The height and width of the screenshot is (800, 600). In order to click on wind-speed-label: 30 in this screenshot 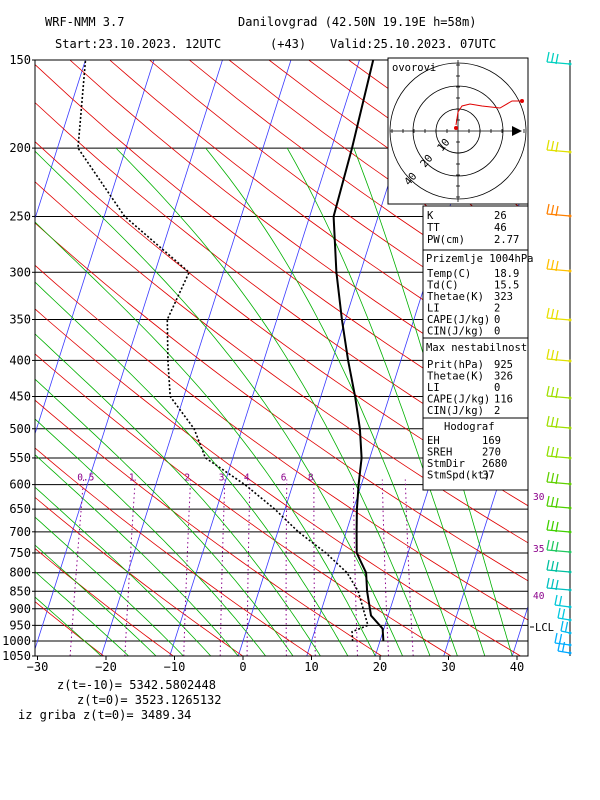, I will do `click(539, 497)`.